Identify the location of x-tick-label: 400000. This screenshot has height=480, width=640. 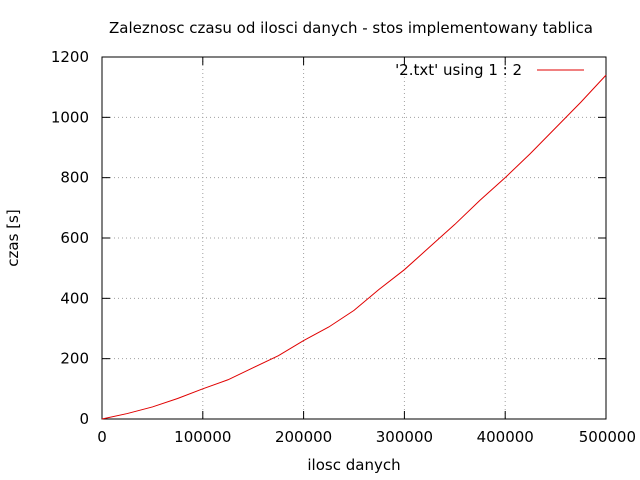
(505, 437).